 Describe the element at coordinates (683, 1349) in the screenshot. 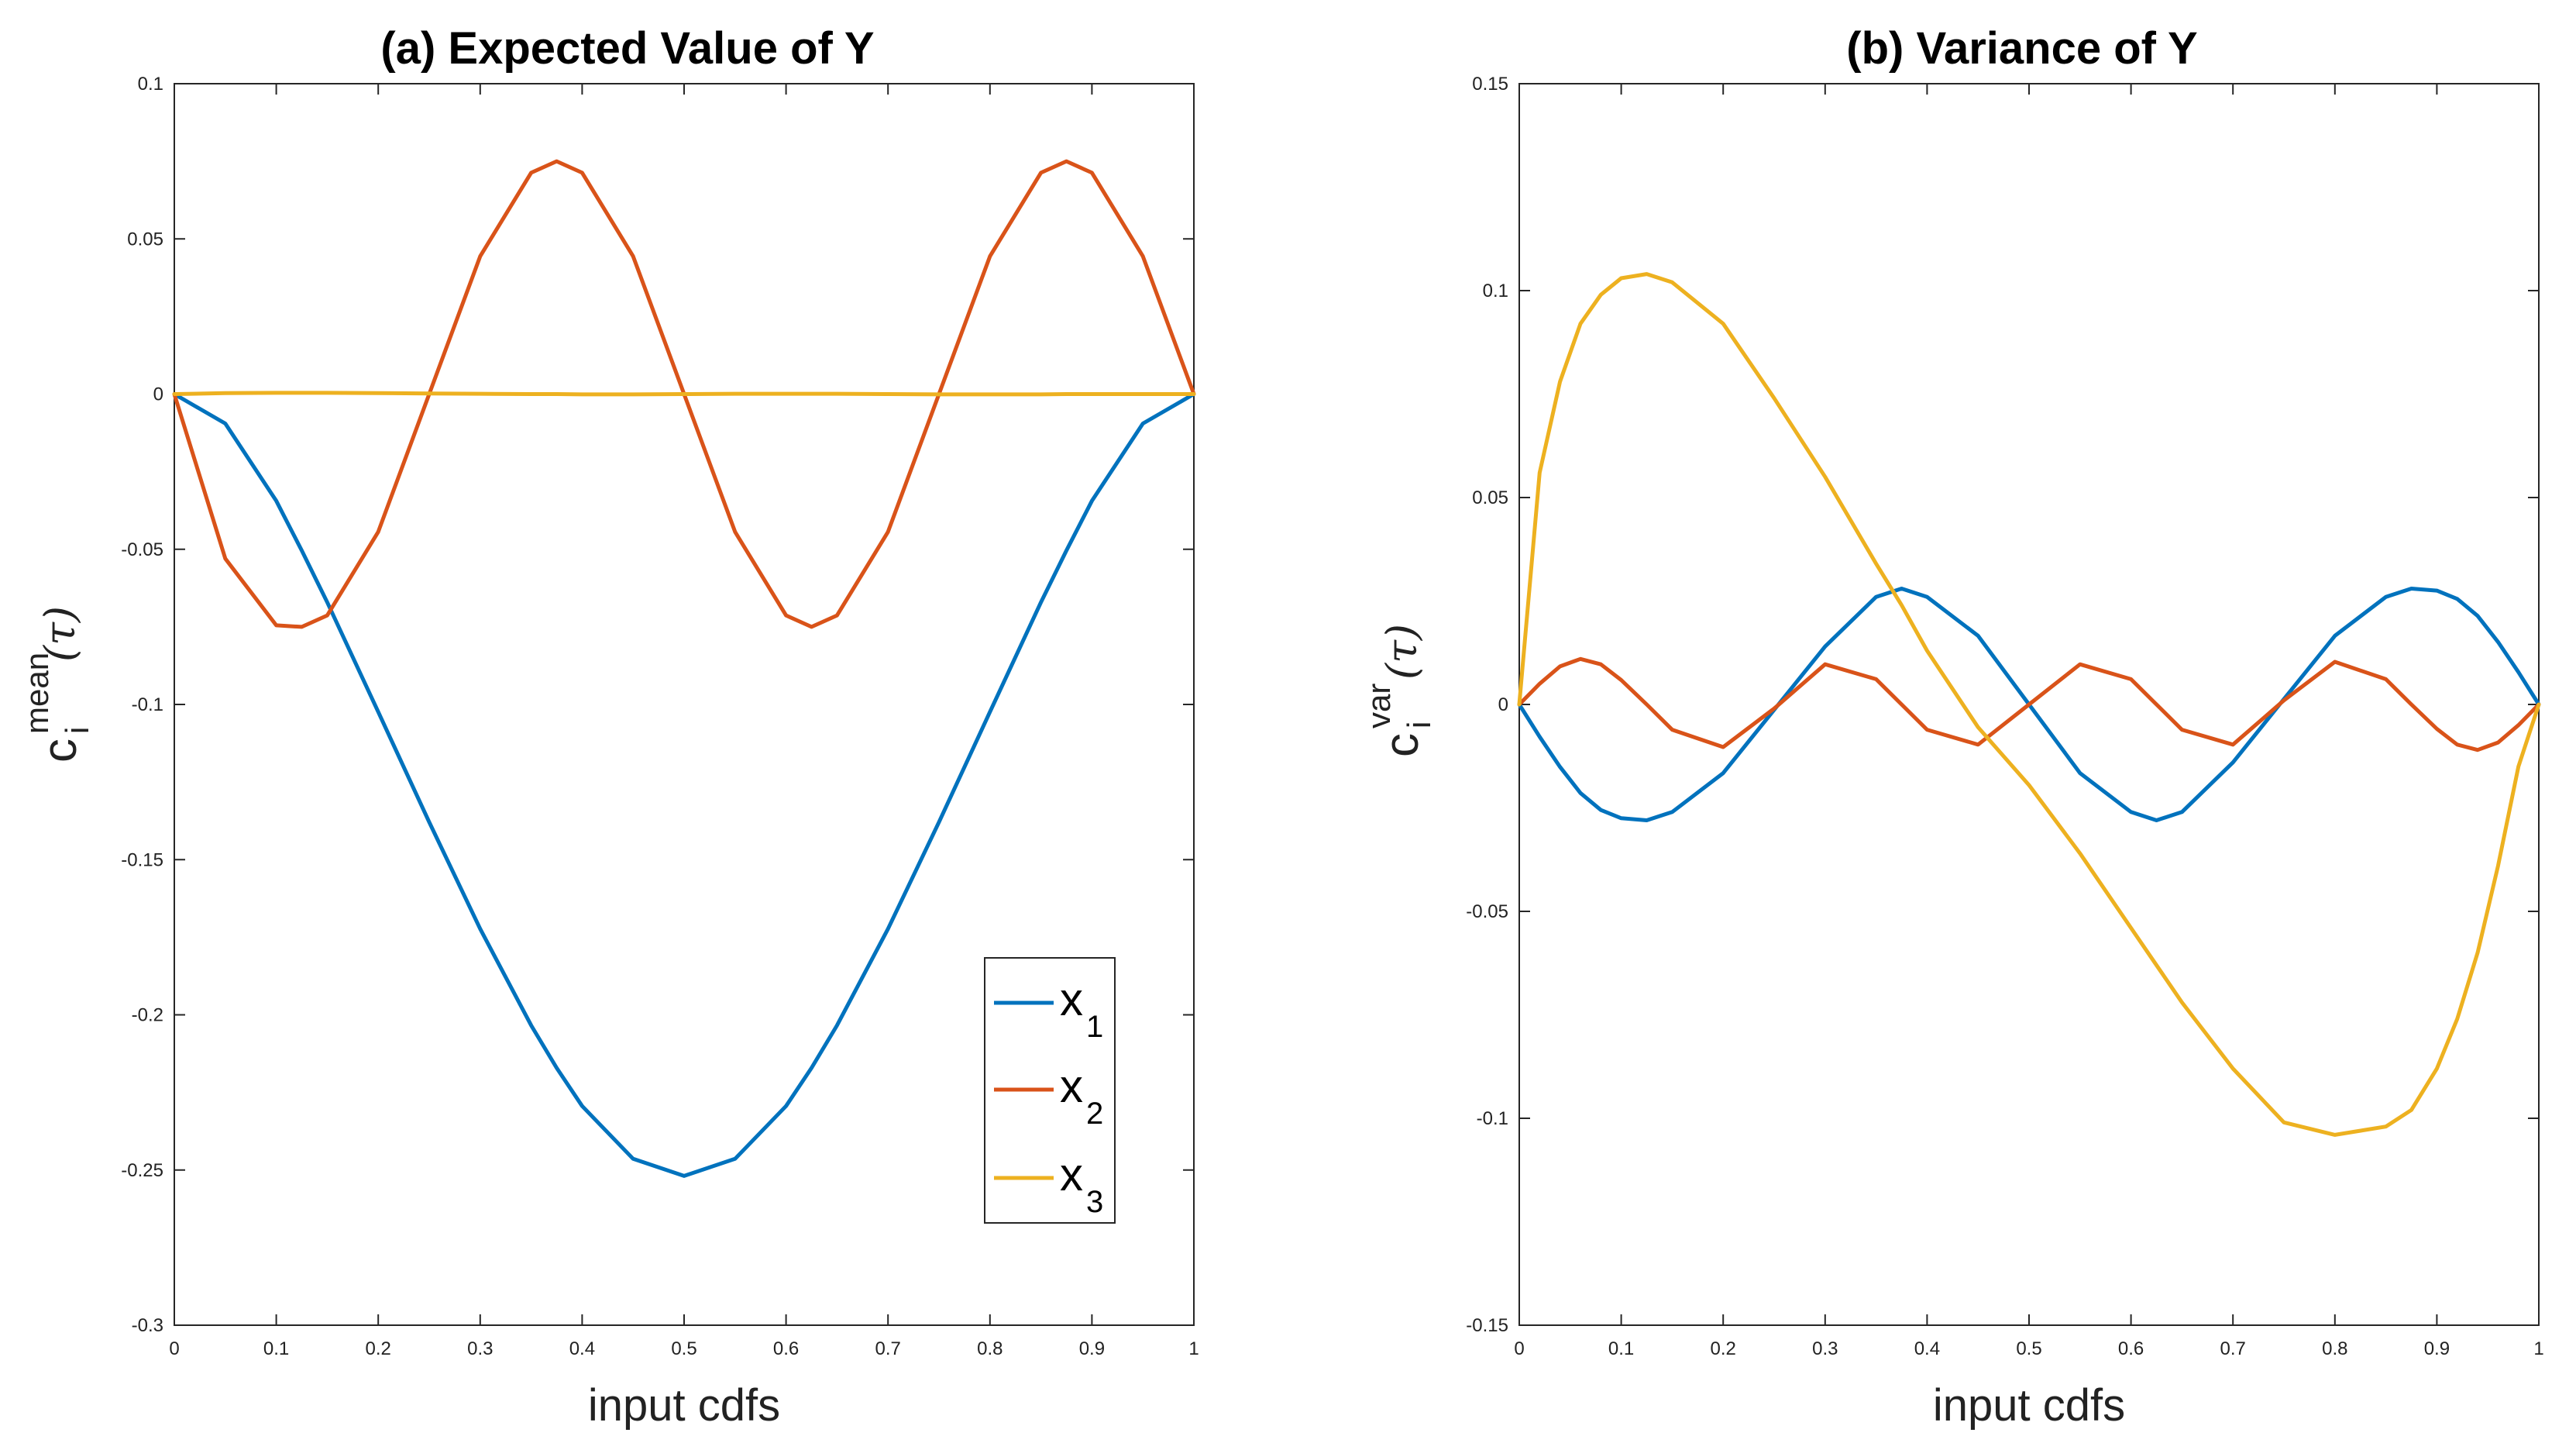

I see `panel-a-xtick-label: 0.5` at that location.